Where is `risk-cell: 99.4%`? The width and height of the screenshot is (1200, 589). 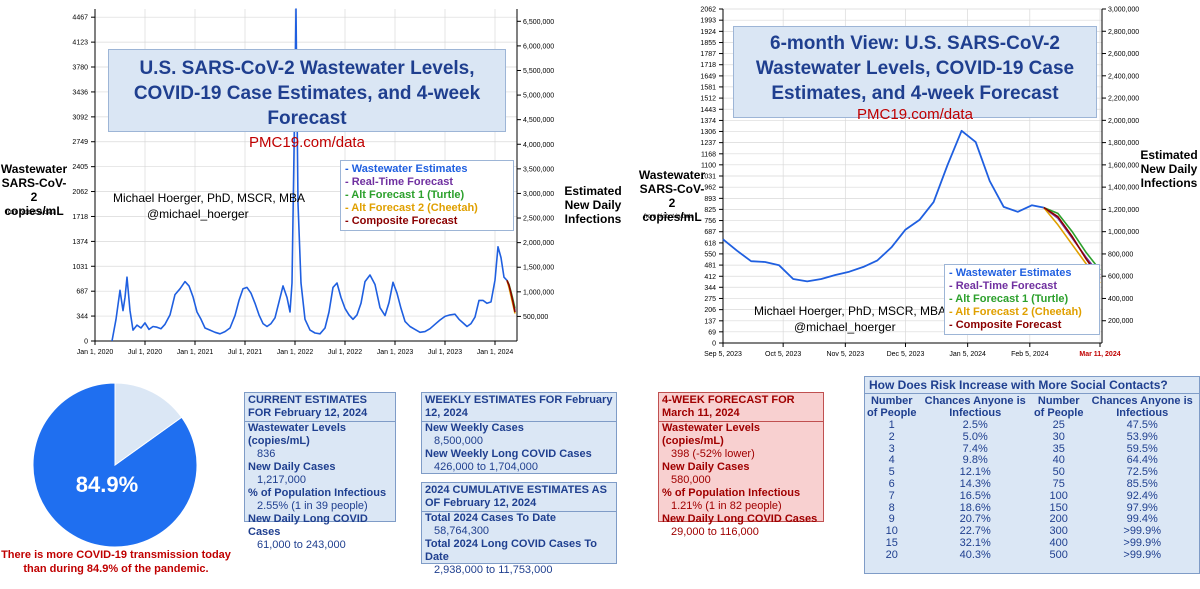 risk-cell: 99.4% is located at coordinates (1142, 519).